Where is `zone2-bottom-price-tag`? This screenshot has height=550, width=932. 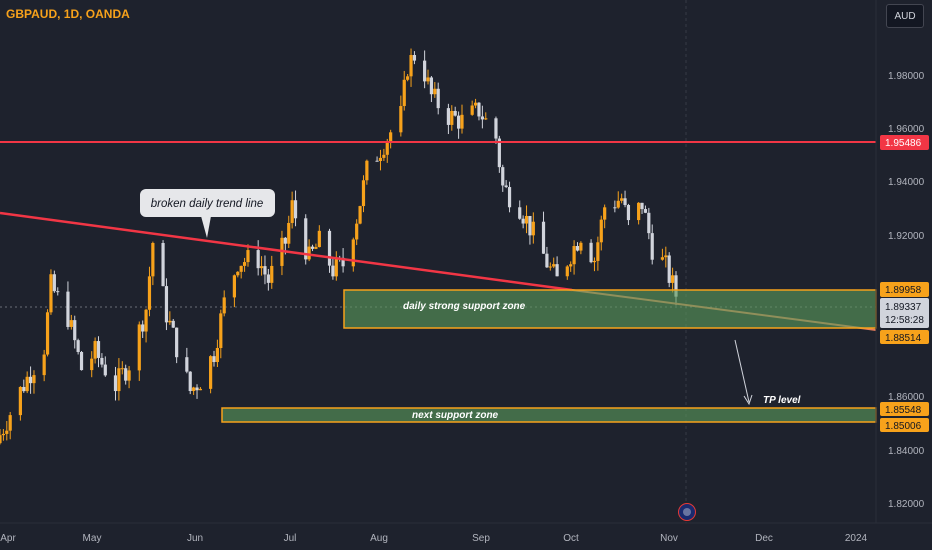
zone2-bottom-price-tag is located at coordinates (904, 425).